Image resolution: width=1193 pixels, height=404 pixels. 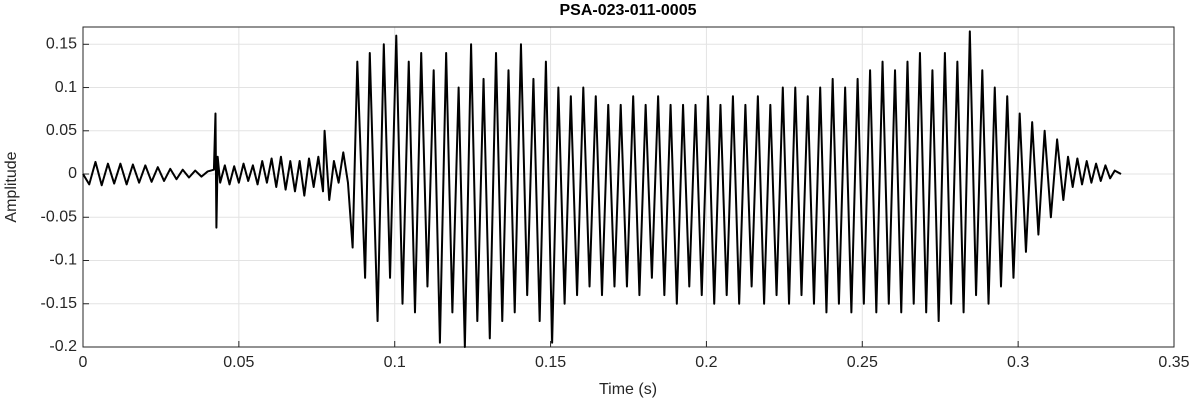 What do you see at coordinates (61, 44) in the screenshot?
I see `y-tick-label: 0.15` at bounding box center [61, 44].